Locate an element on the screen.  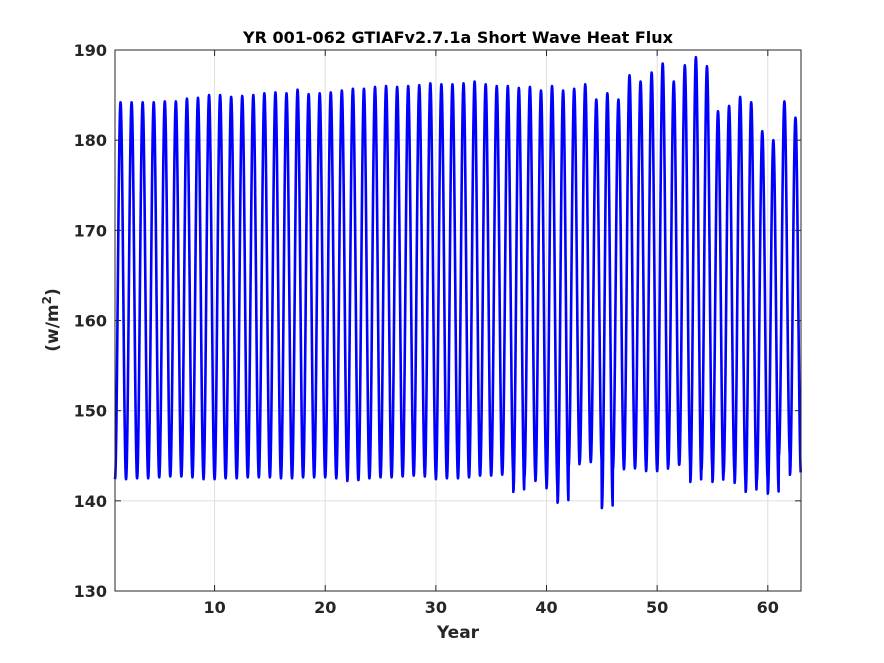
y-tick-label: 130 is located at coordinates (90, 591).